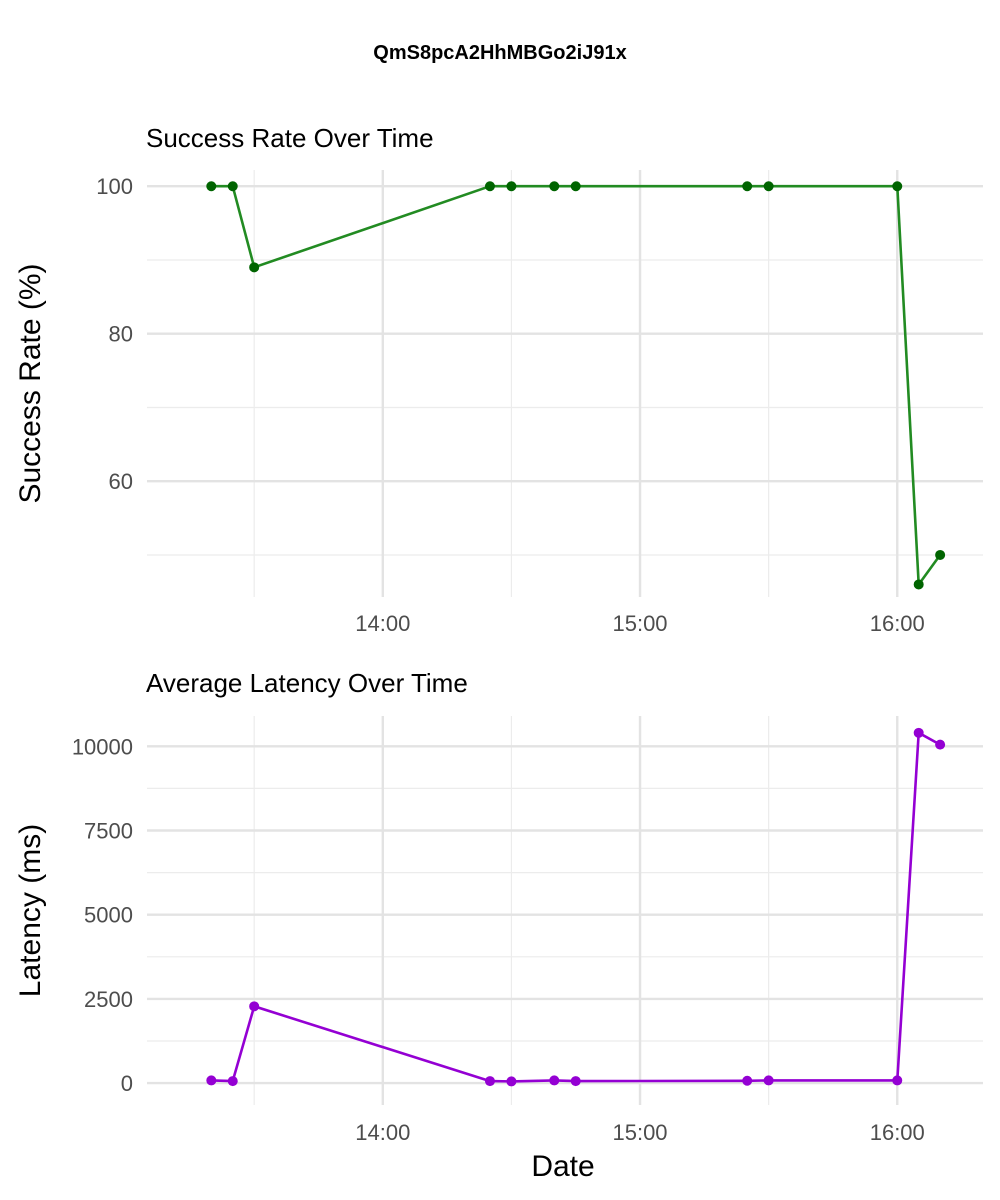 The width and height of the screenshot is (1000, 1200). I want to click on panel-title: Success Rate Over Time, so click(290, 138).